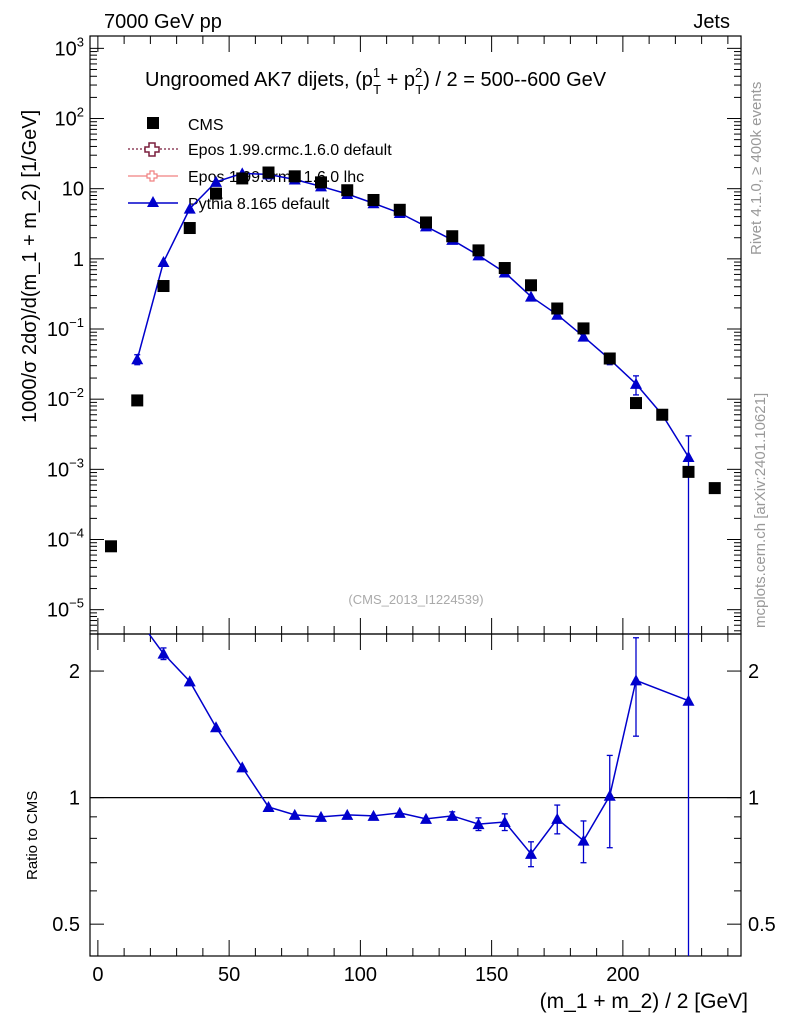 The image size is (786, 1024). Describe the element at coordinates (152, 176) in the screenshot. I see `legend-epos-lhc-marker` at that location.